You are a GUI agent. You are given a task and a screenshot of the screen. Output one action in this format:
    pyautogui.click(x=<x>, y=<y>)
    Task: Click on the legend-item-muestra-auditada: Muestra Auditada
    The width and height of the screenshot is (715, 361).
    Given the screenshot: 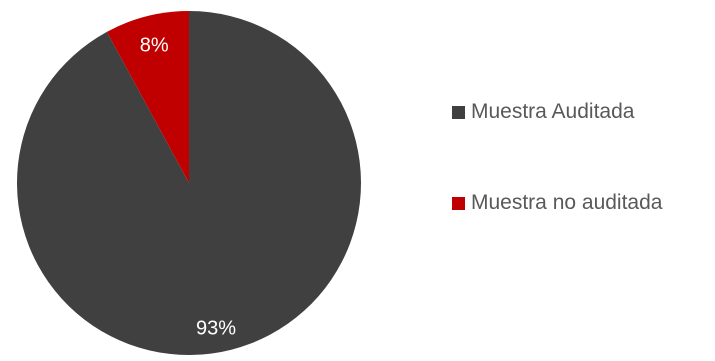 What is the action you would take?
    pyautogui.click(x=557, y=112)
    